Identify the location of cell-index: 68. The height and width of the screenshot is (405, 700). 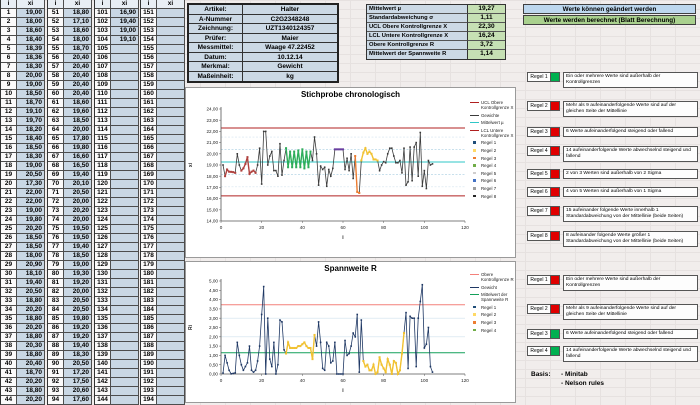
(56, 166).